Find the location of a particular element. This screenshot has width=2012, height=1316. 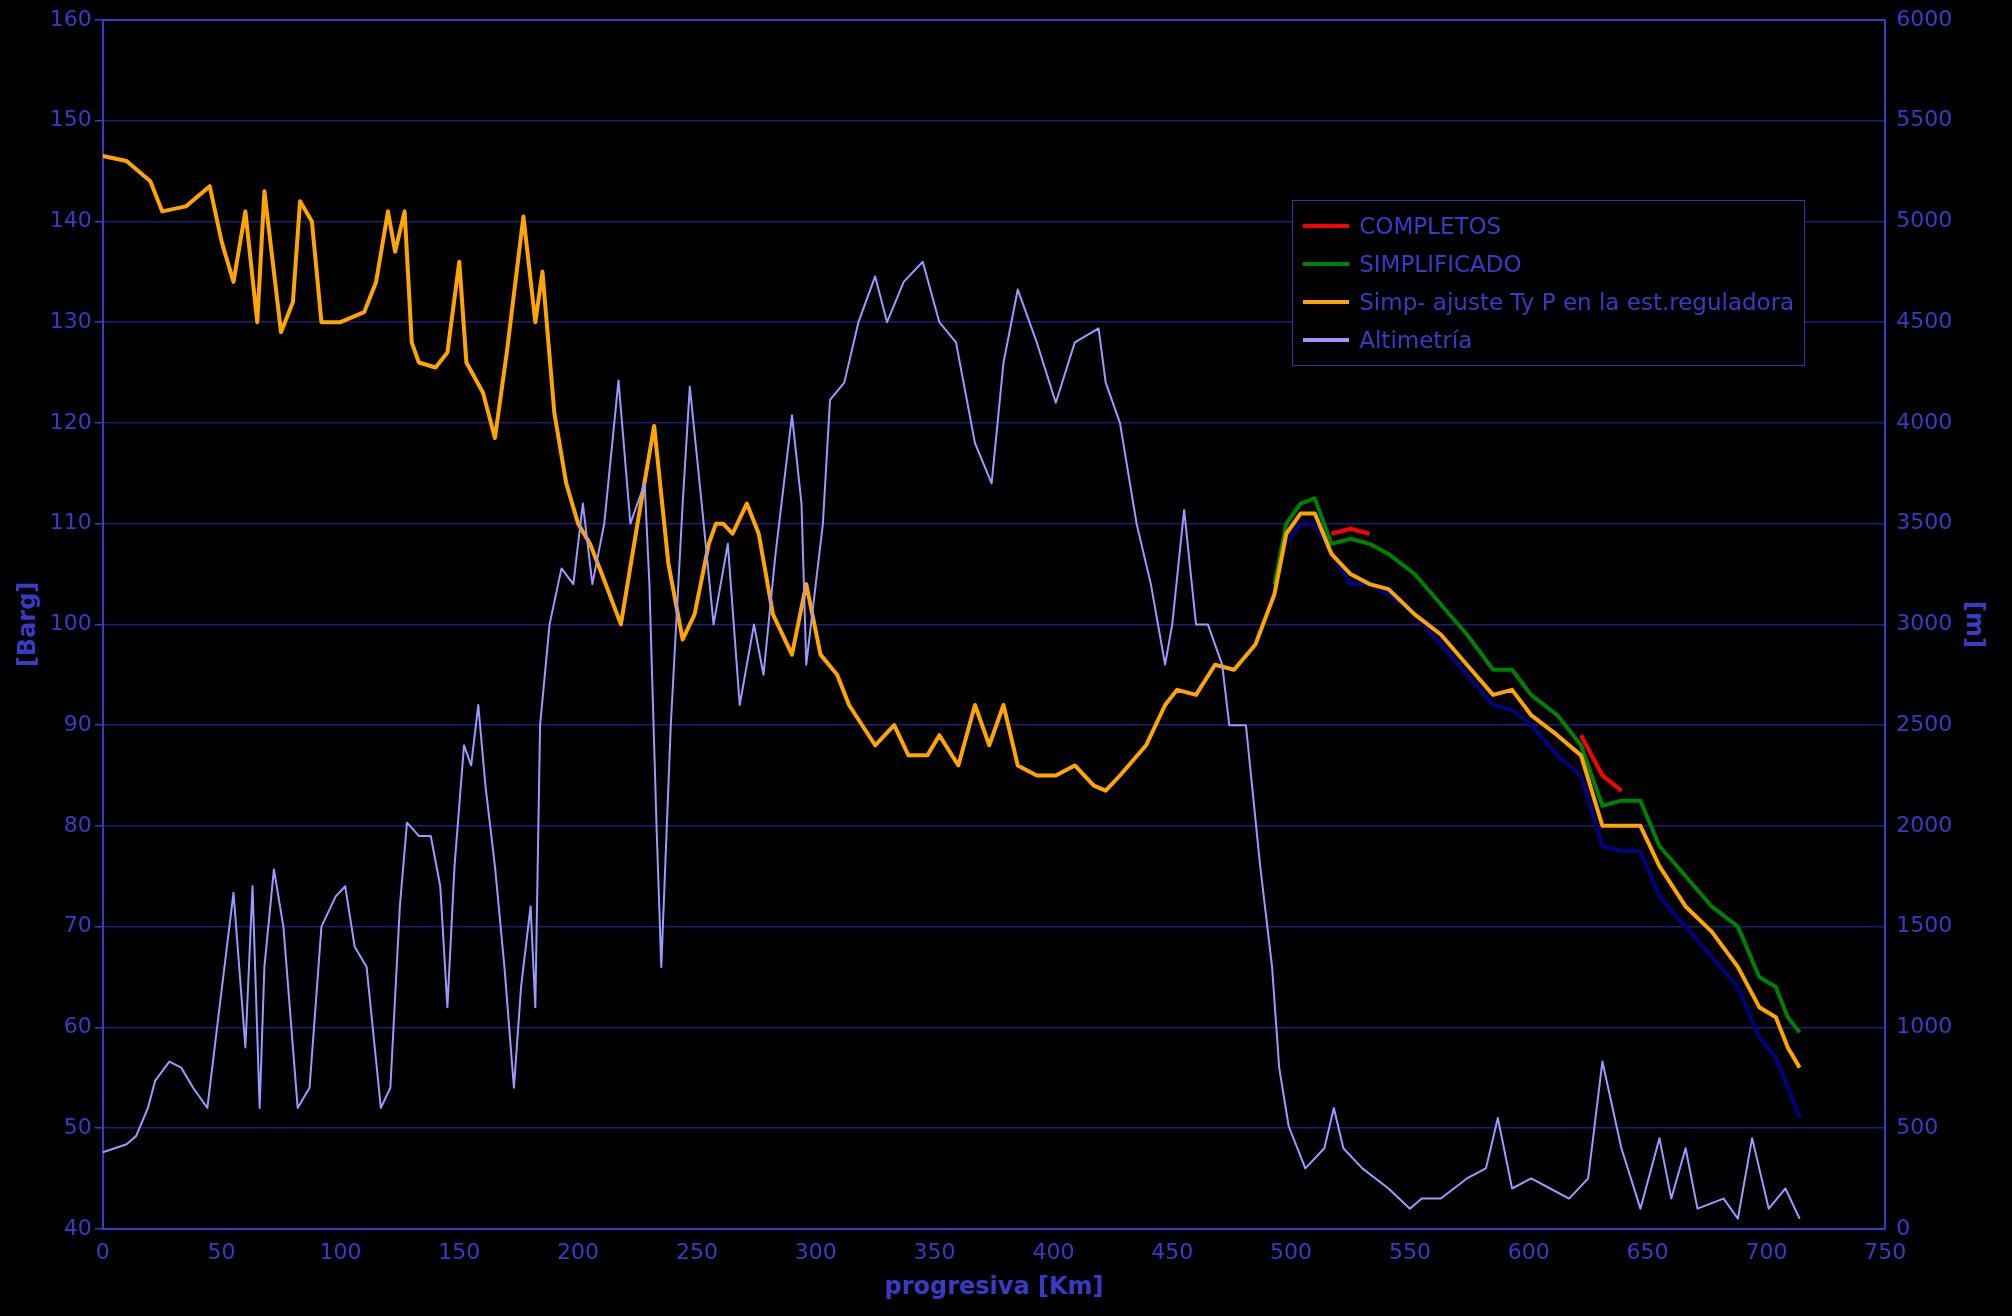

x-tick-label: 0 is located at coordinates (102, 1251).